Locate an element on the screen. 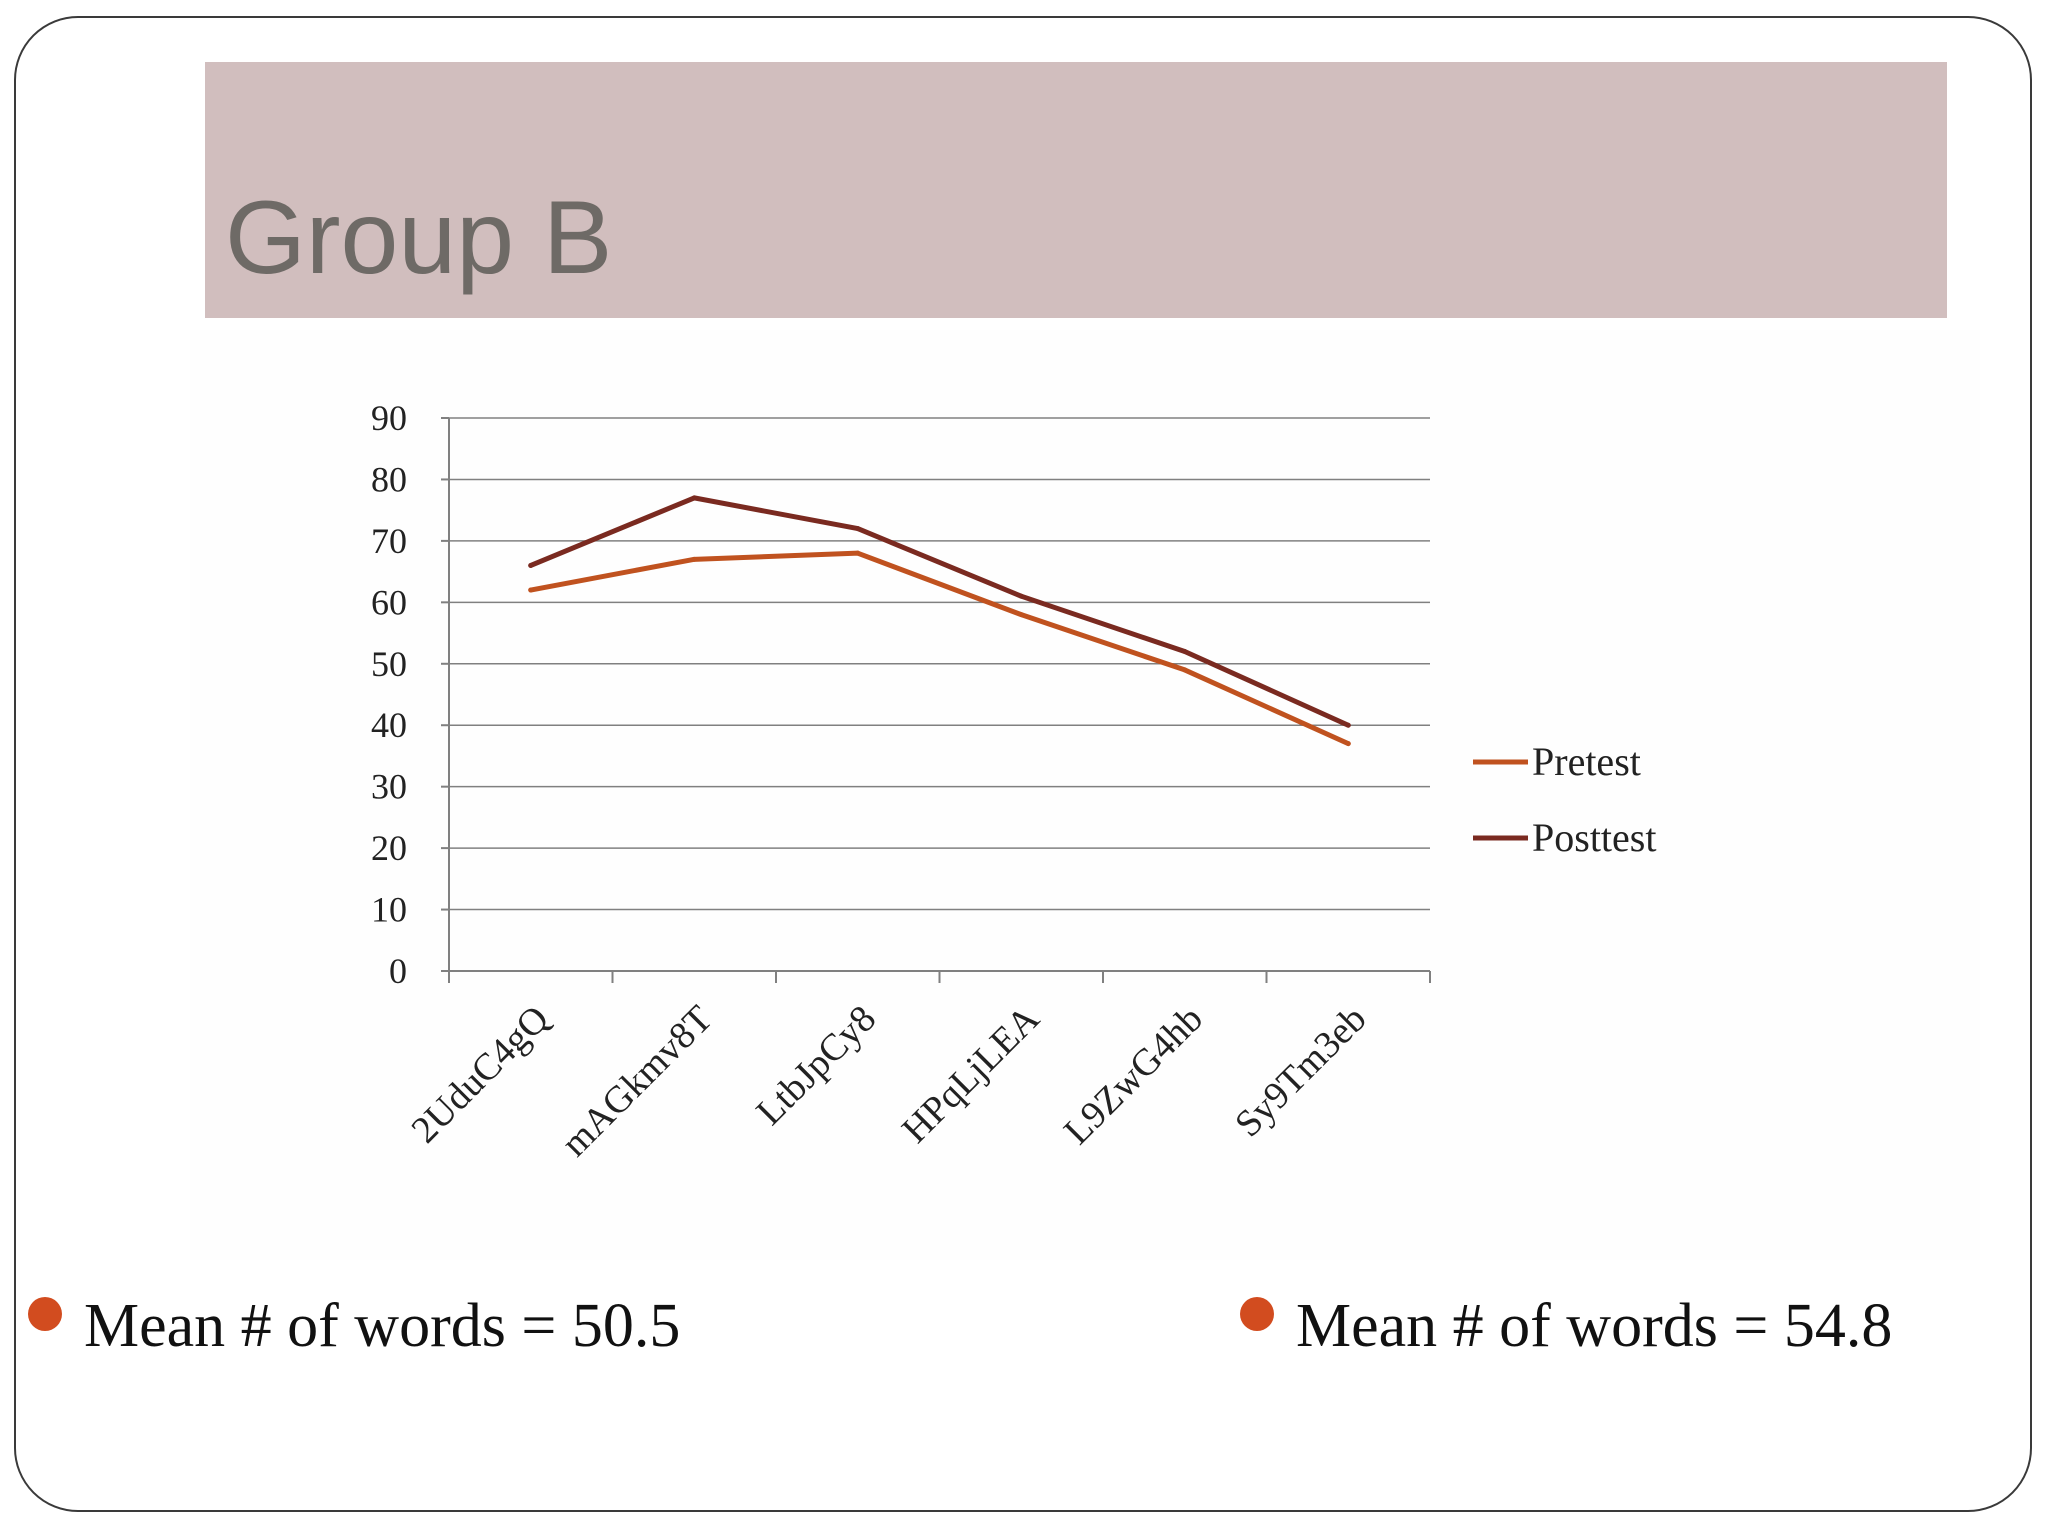 This screenshot has height=1536, width=2048. series-line-posttest is located at coordinates (939, 611).